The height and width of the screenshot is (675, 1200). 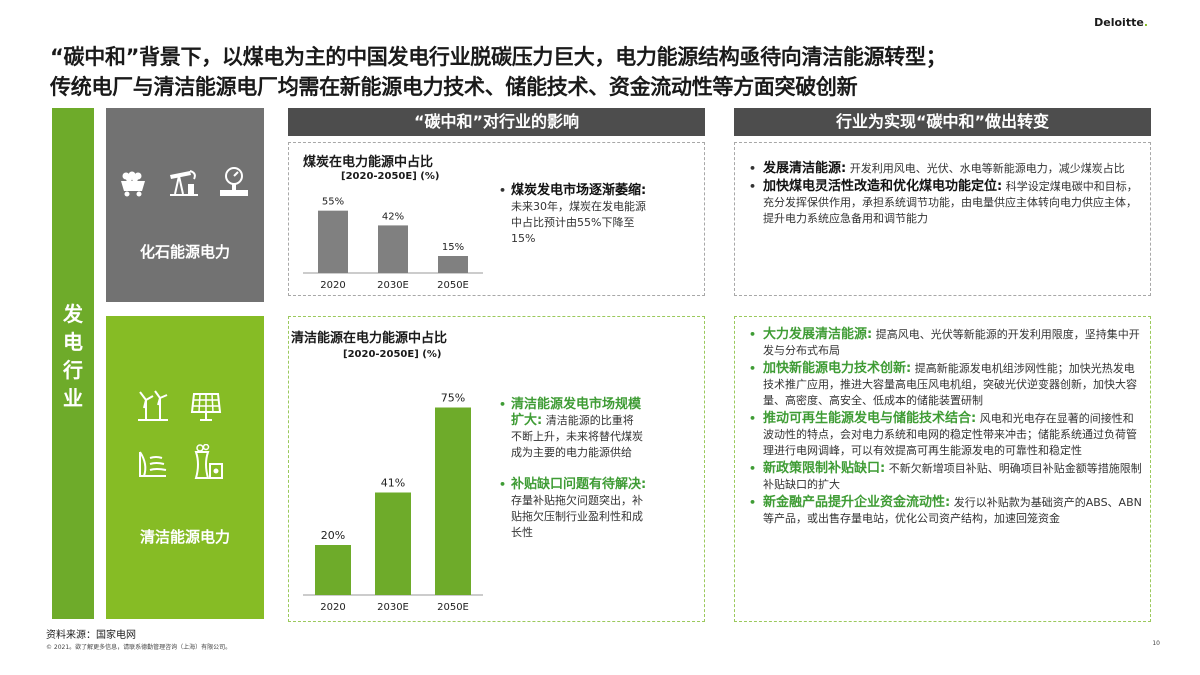 What do you see at coordinates (333, 202) in the screenshot?
I see `data-label-2020: 55%` at bounding box center [333, 202].